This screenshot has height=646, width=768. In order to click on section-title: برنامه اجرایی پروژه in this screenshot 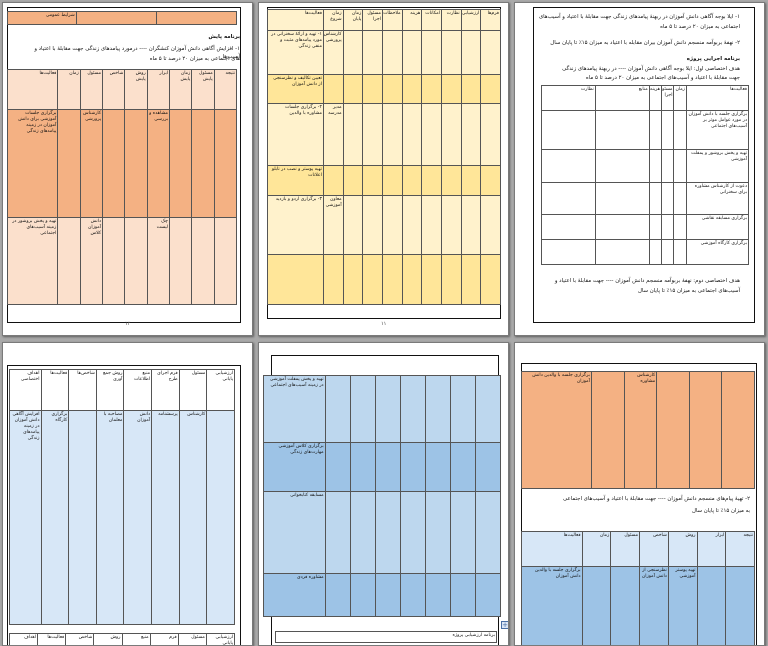, I will do `click(713, 59)`.